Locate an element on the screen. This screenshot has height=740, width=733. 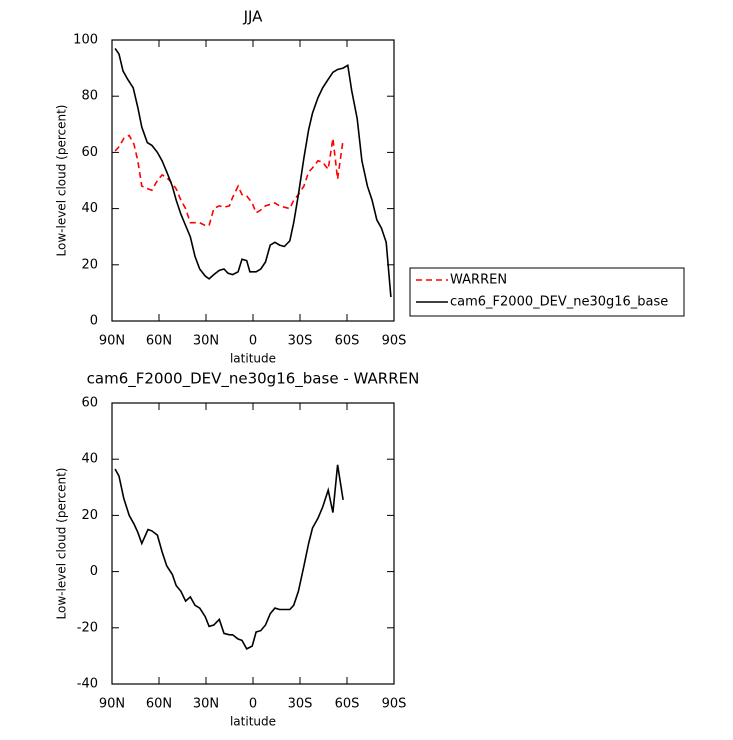
y-tick-label: -40 is located at coordinates (87, 684).